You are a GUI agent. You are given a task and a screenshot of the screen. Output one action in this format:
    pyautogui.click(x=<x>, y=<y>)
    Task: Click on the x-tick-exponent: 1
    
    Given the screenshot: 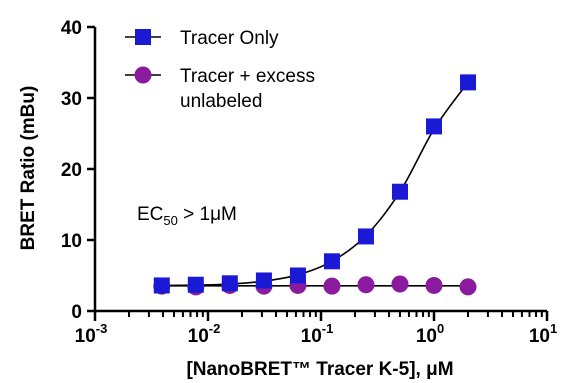 What is the action you would take?
    pyautogui.click(x=553, y=328)
    